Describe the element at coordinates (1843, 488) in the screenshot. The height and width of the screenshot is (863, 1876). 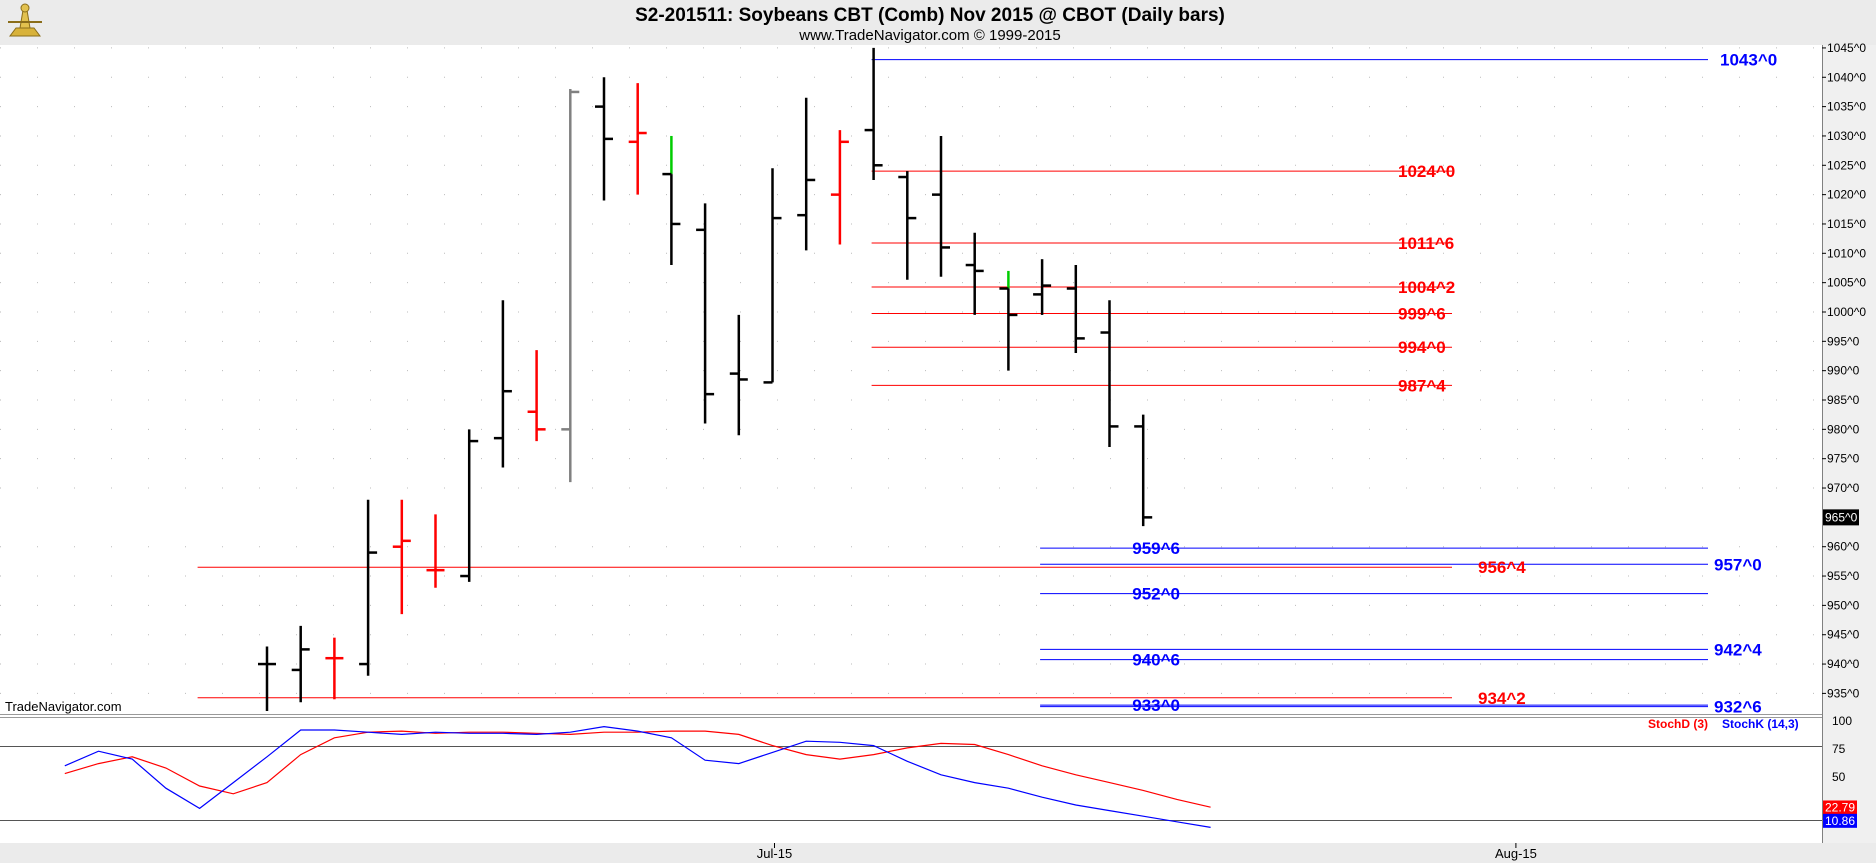
I see `y-tick-label: 970^0` at that location.